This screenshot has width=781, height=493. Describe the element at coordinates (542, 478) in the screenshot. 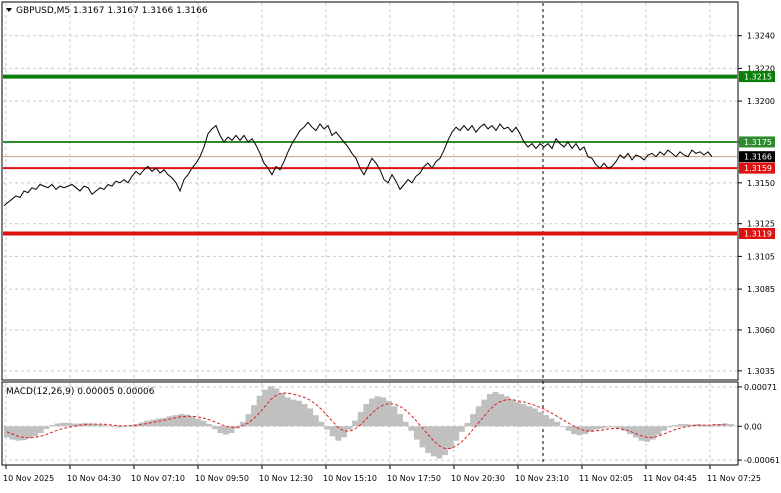

I see `time-tick-label: 10 Nov 23:10` at that location.